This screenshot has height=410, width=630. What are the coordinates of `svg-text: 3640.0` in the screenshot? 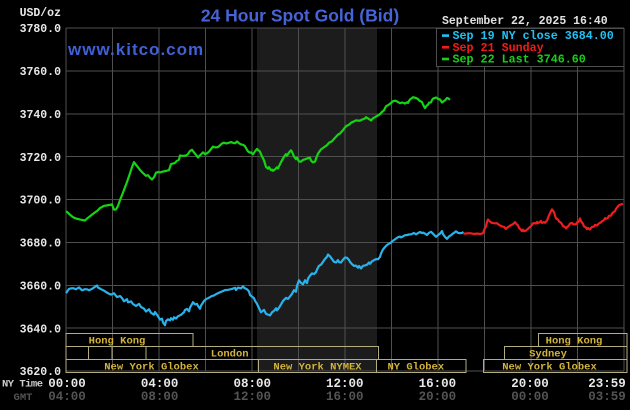 It's located at (41, 329).